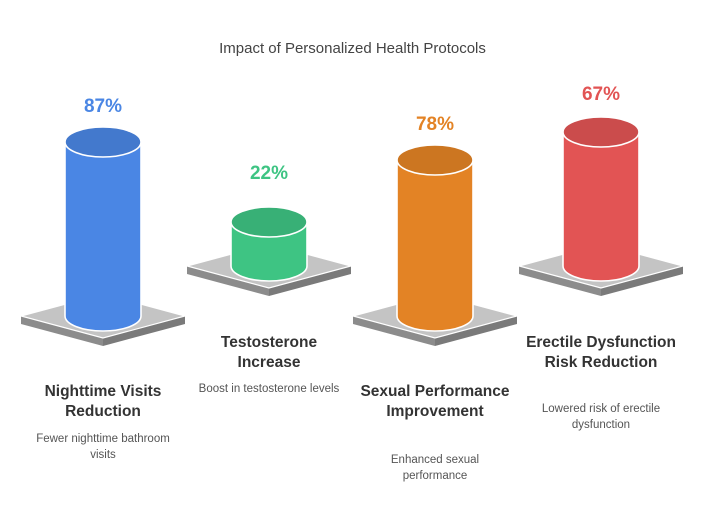  I want to click on category-label-sexual-performance: Sexual Performance Improvement, so click(435, 401).